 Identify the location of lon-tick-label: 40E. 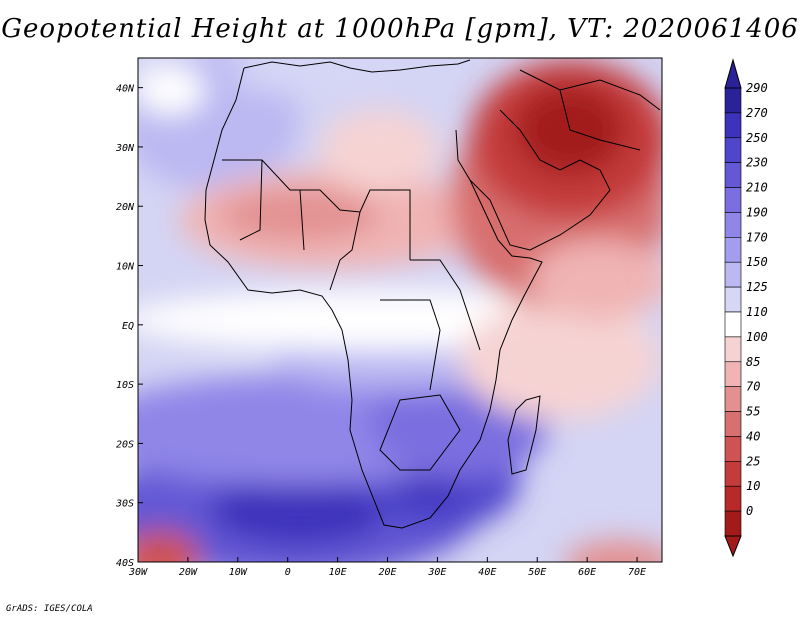
(487, 572).